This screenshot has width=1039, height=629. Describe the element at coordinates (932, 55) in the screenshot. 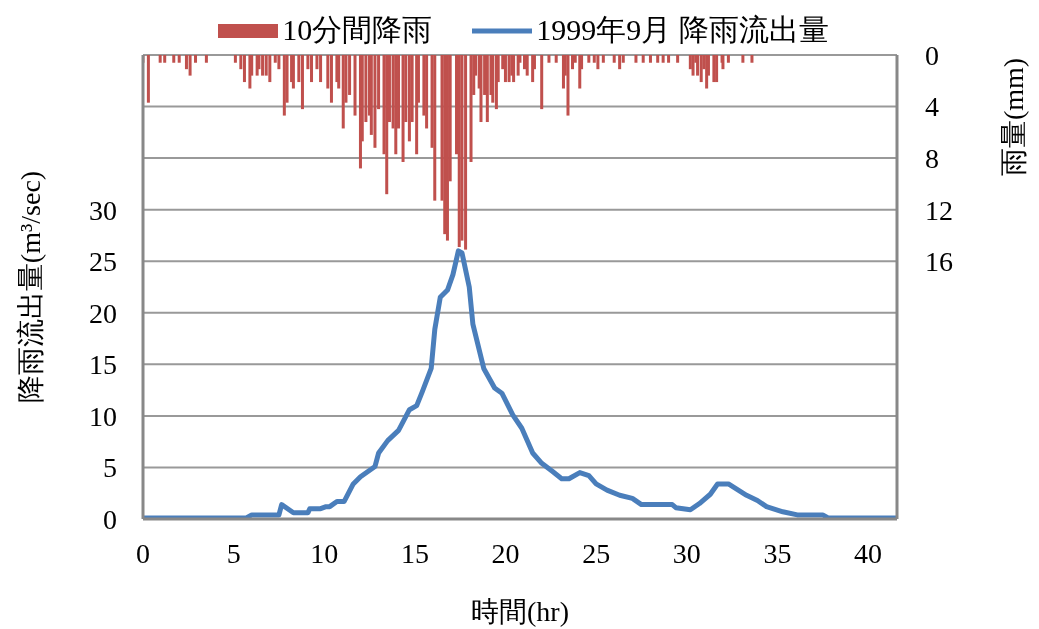

I see `y2-tick-label: 0` at that location.